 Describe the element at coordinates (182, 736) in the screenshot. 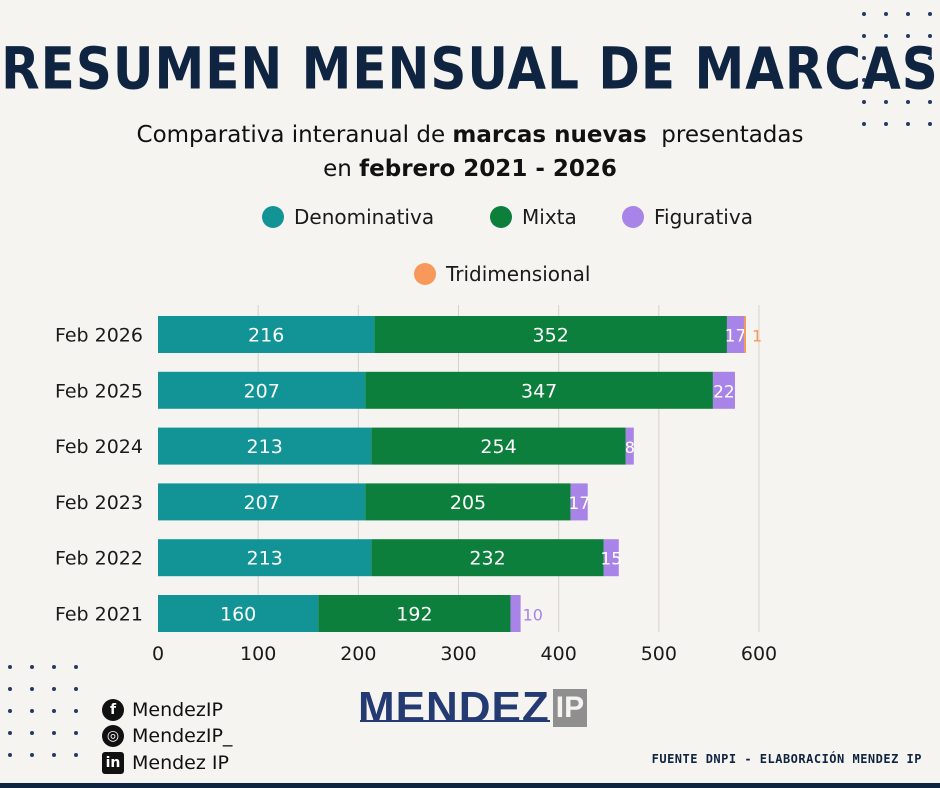

I see `social-label: MendezIP_` at that location.